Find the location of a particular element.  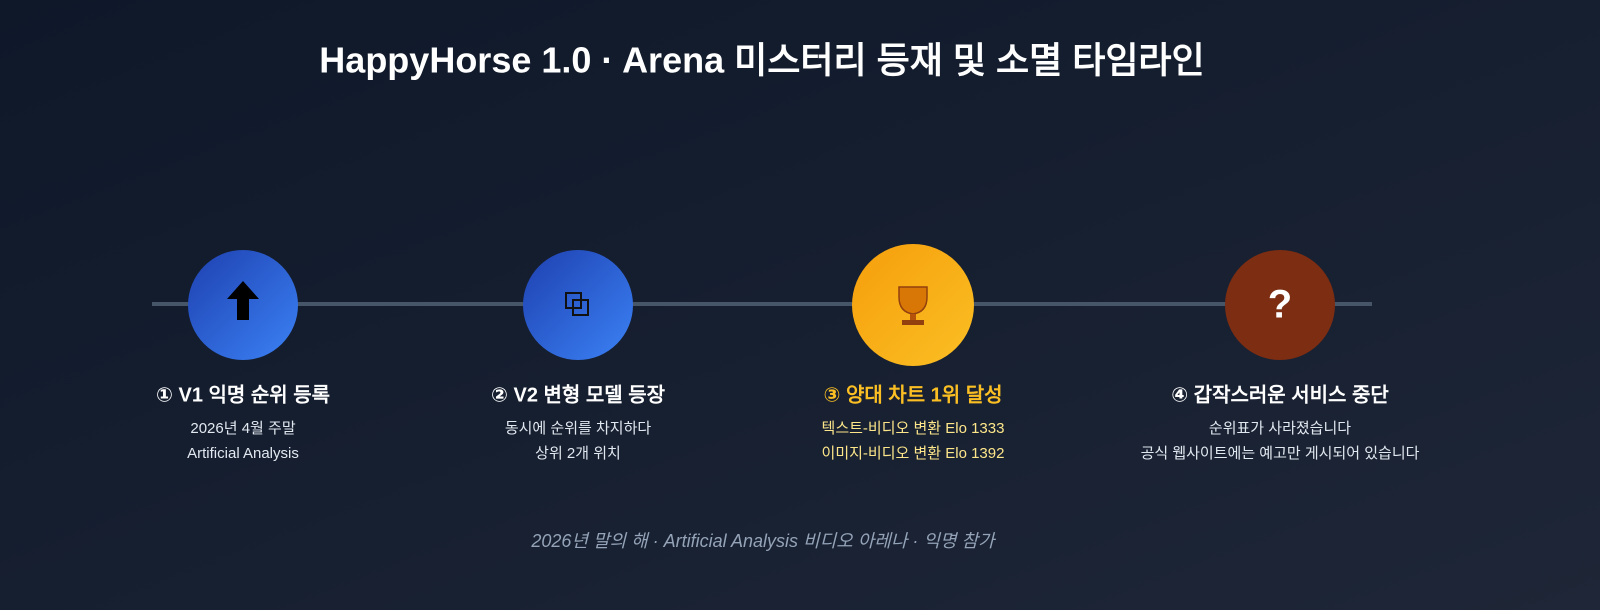

node-line: 동시에 순위를 차지하다 is located at coordinates (578, 428).